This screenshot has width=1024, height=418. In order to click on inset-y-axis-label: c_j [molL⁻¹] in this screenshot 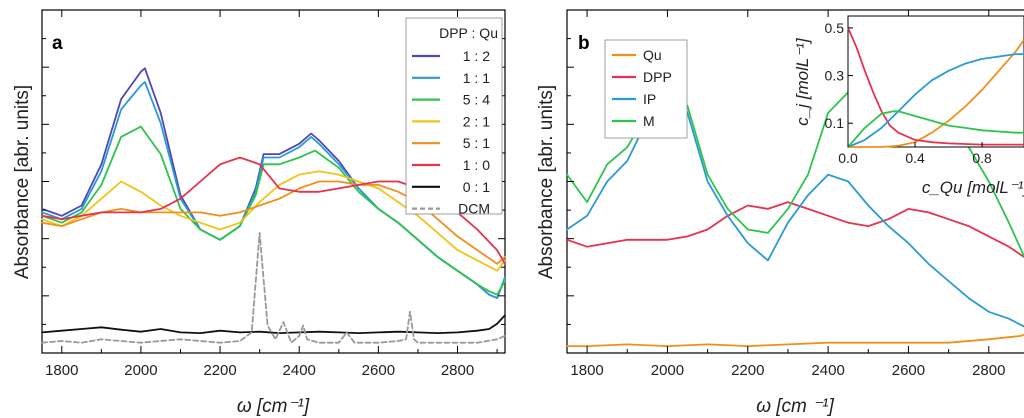, I will do `click(802, 81)`.